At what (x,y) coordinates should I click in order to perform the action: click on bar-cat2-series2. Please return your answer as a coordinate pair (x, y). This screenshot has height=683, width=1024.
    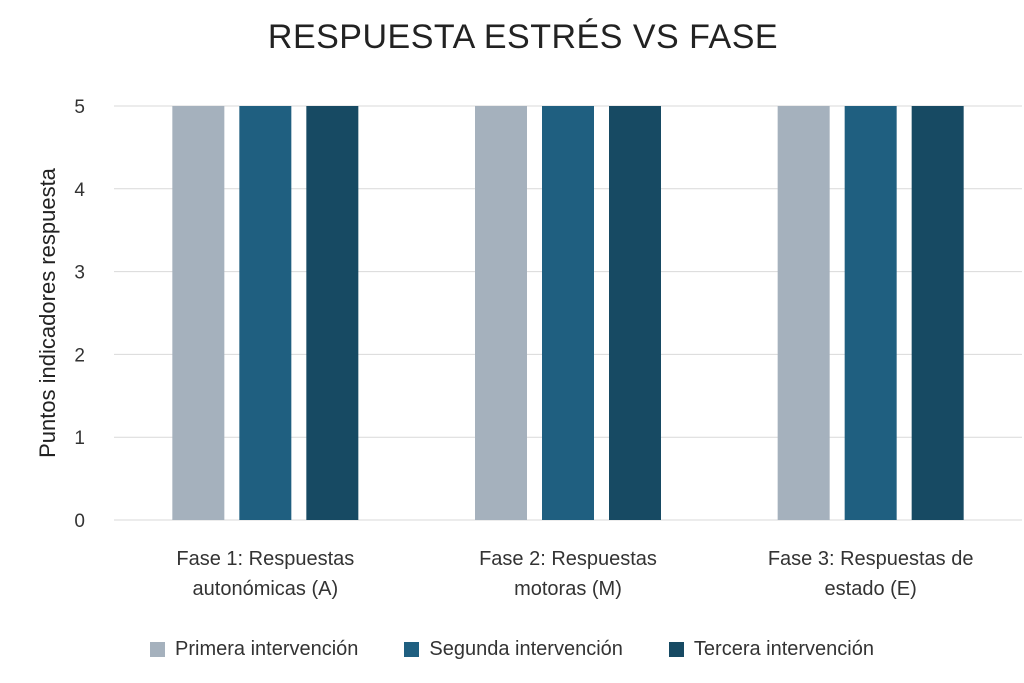
    Looking at the image, I should click on (568, 313).